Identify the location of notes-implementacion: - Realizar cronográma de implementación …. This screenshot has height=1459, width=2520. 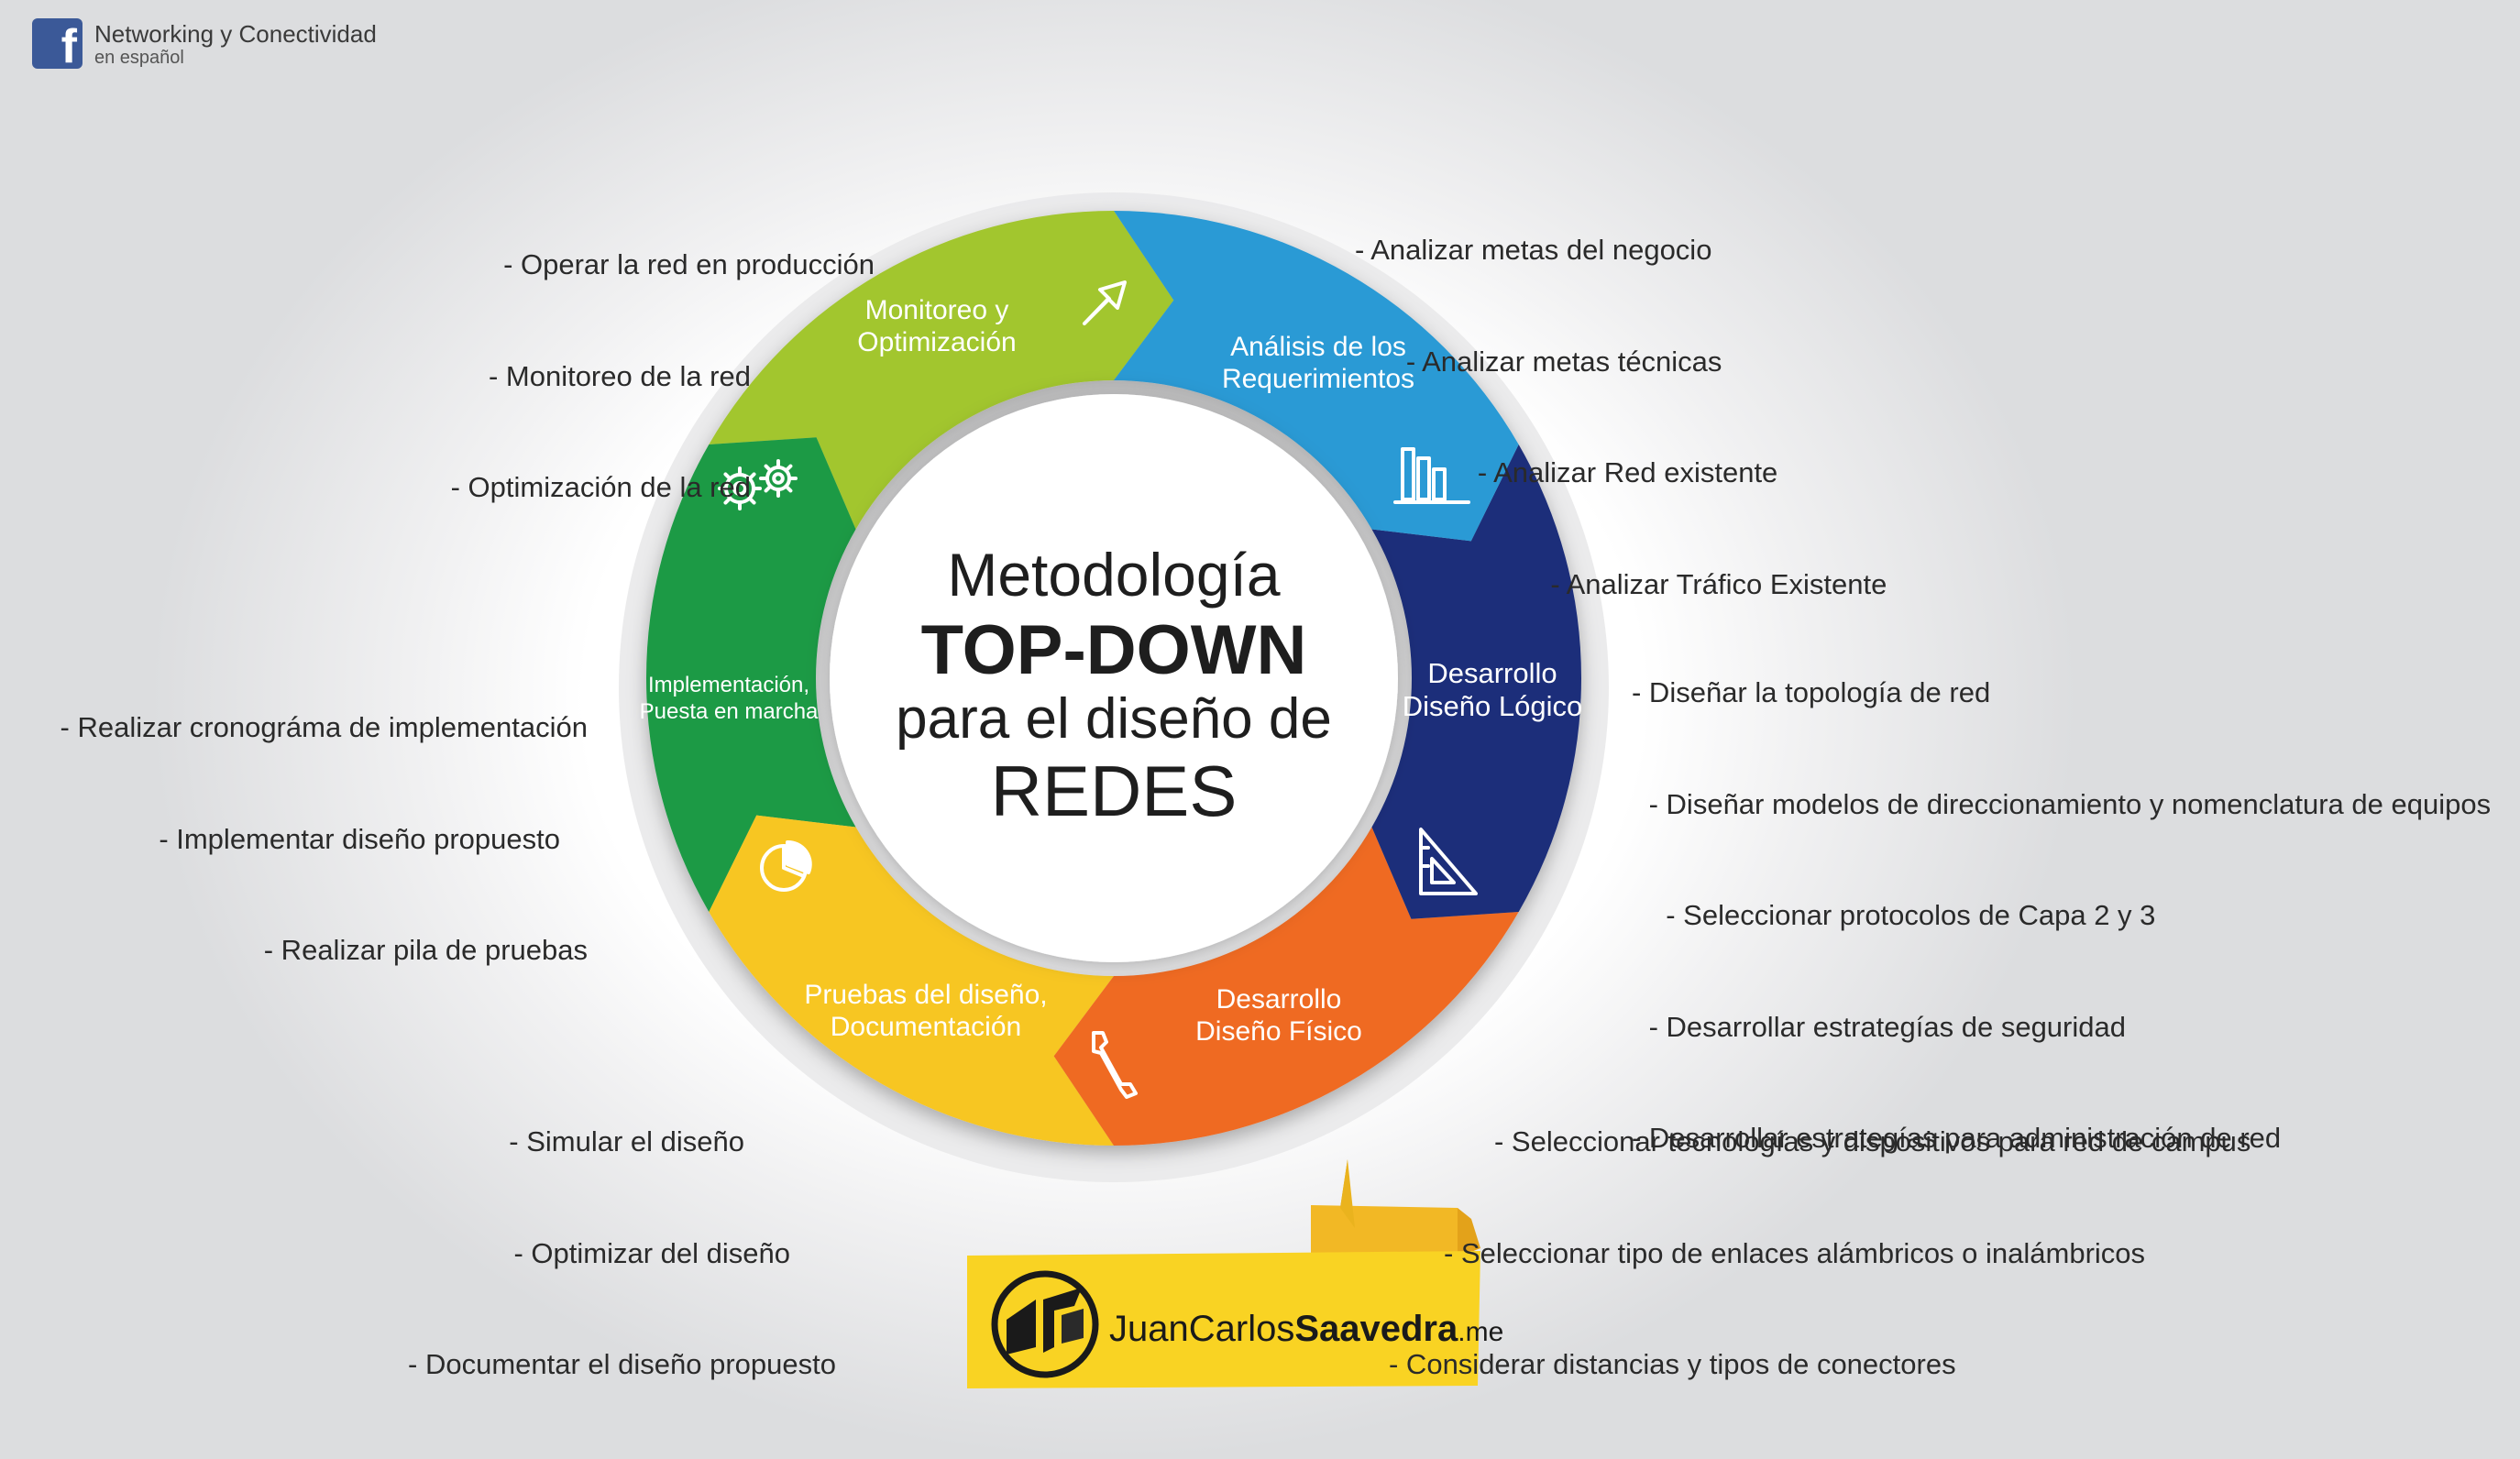
(324, 821).